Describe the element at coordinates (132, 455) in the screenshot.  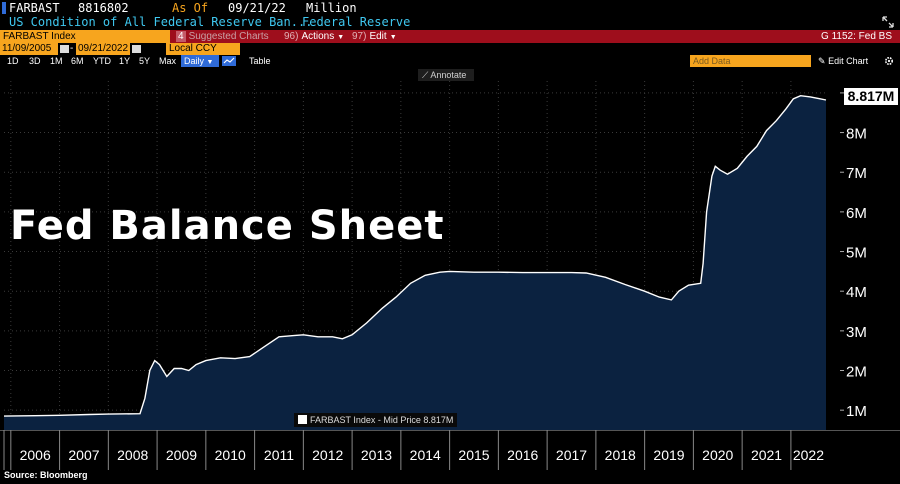
I see `x-tick-label: 2008` at that location.